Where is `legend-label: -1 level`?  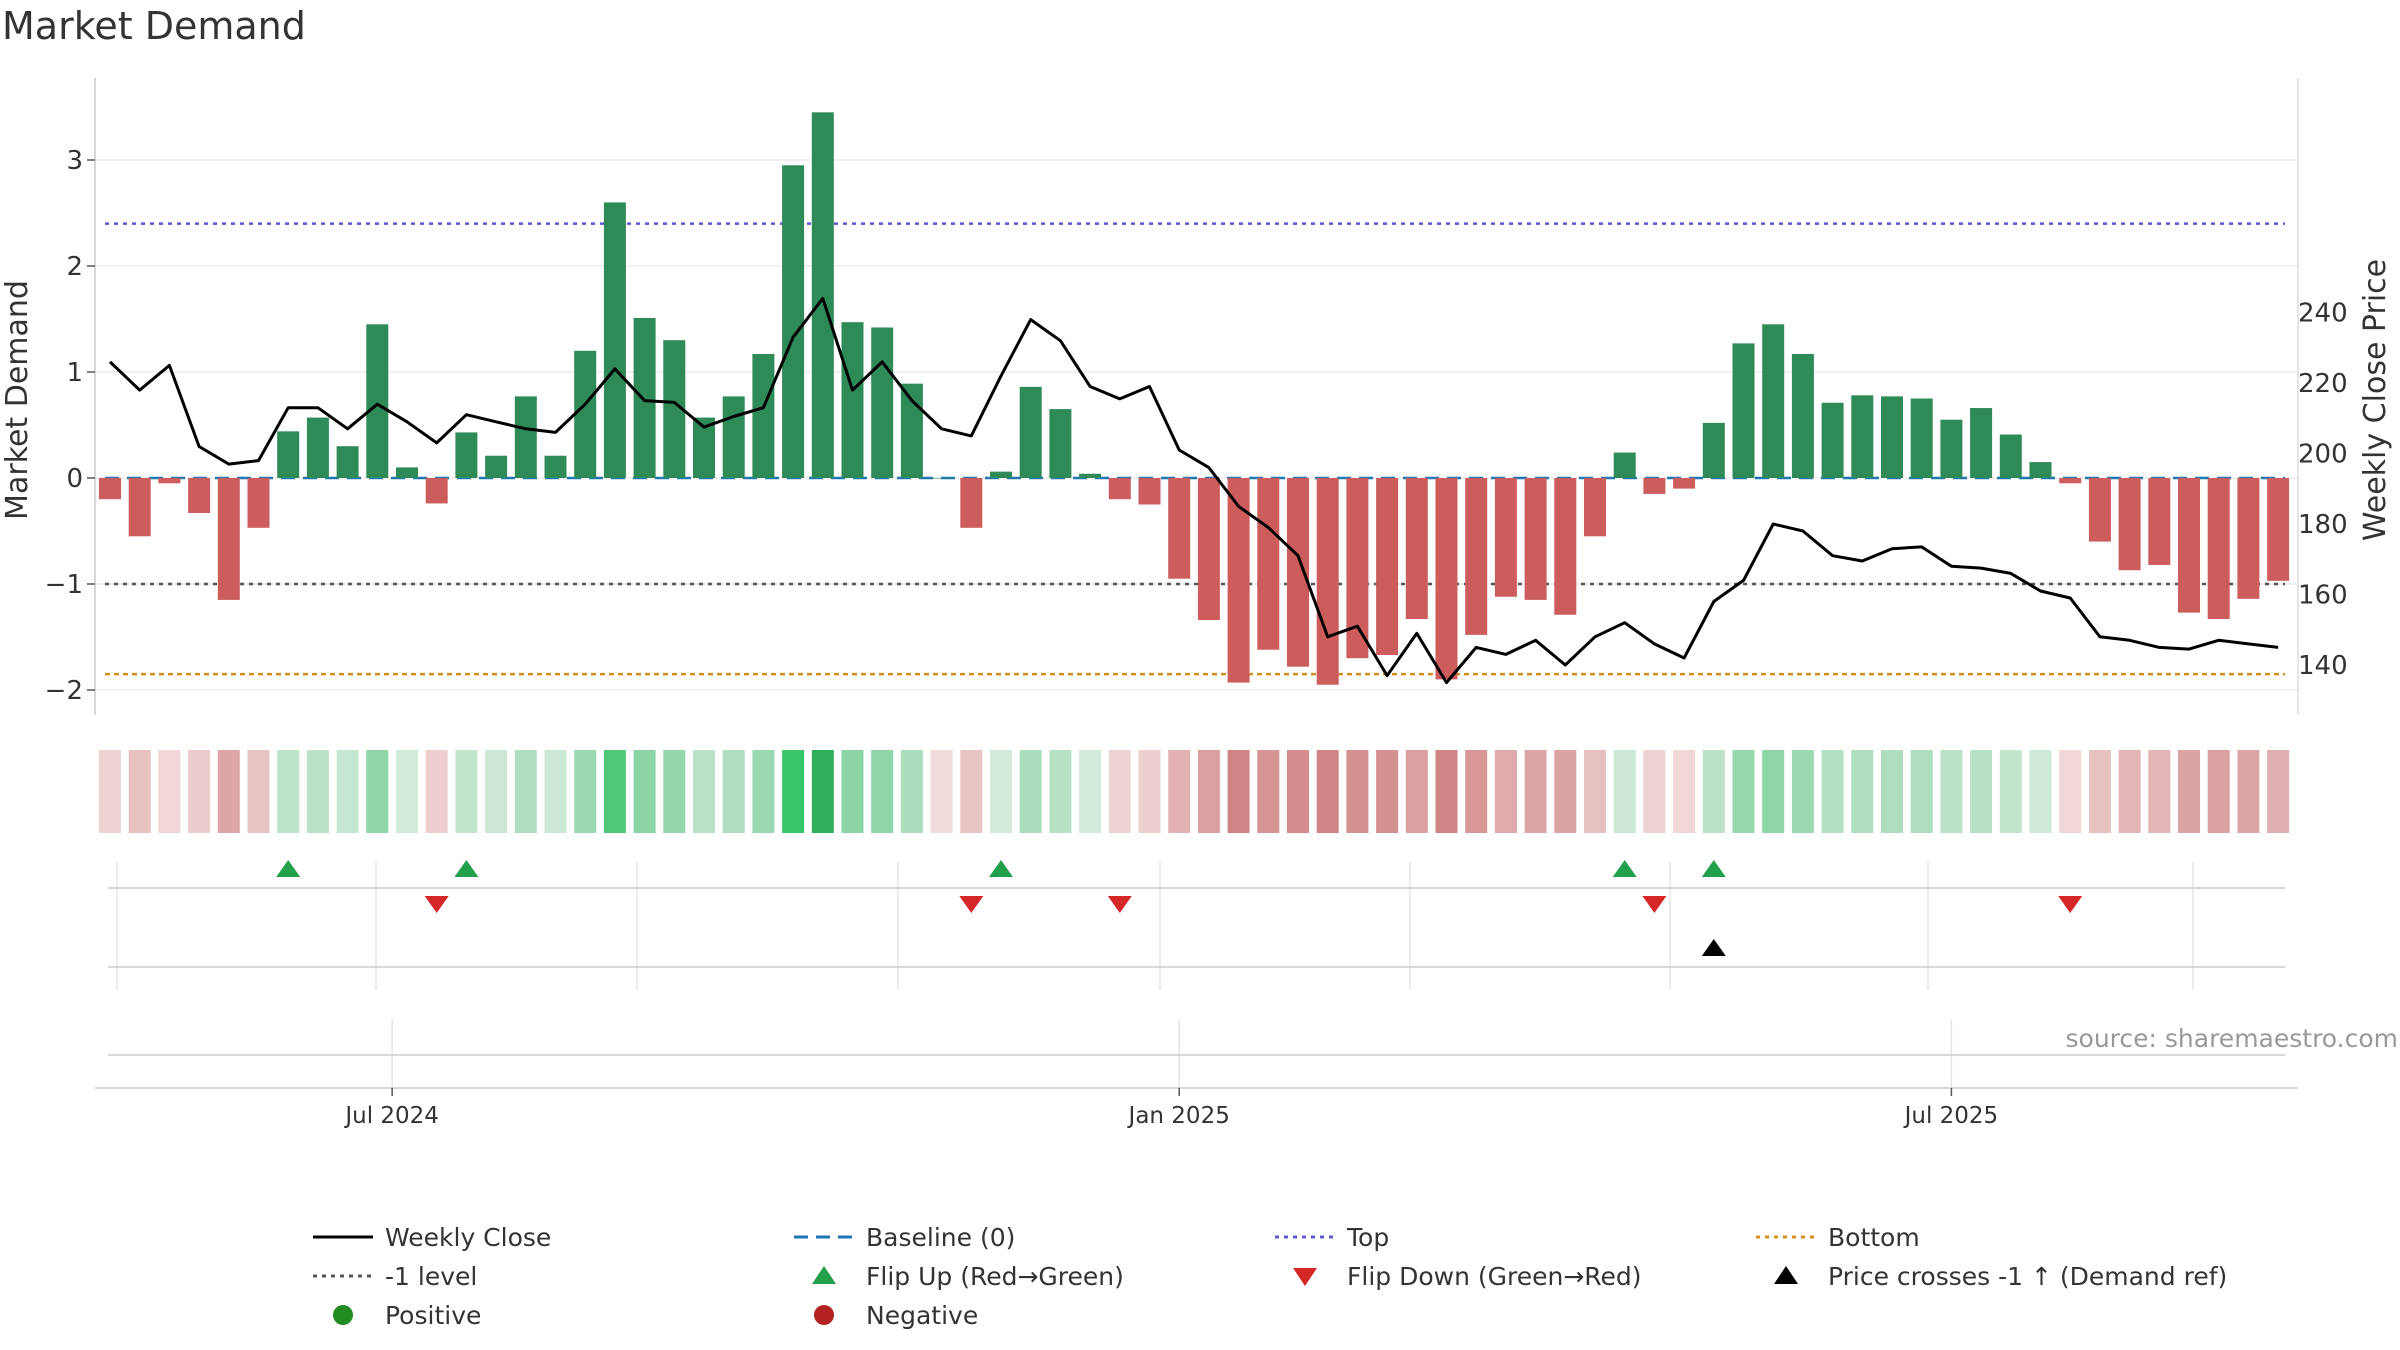 legend-label: -1 level is located at coordinates (431, 1276).